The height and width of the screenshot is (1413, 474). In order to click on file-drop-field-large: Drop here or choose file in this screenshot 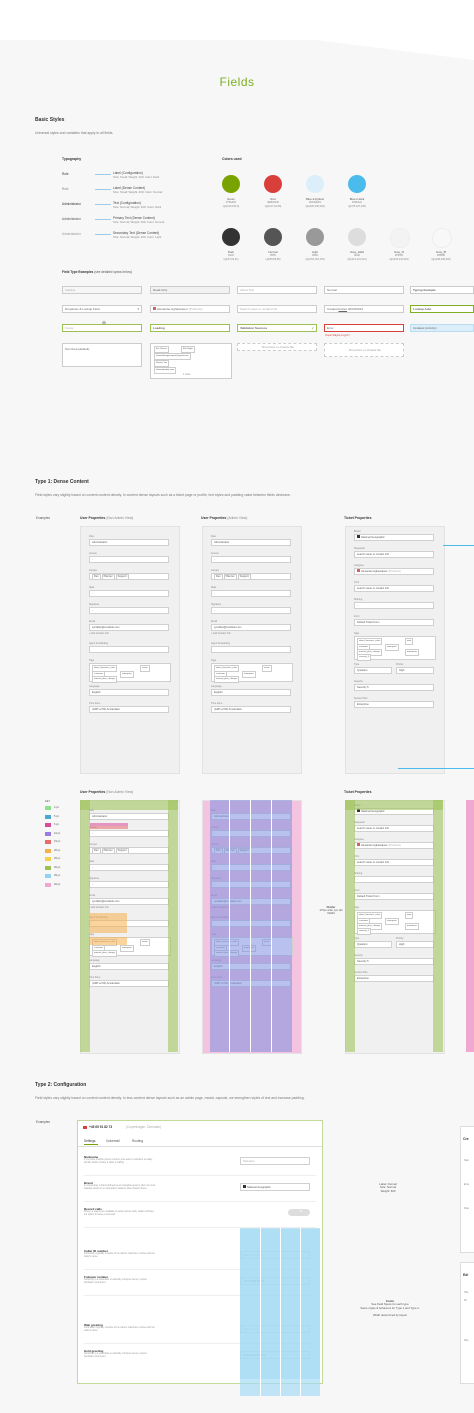, I will do `click(364, 350)`.